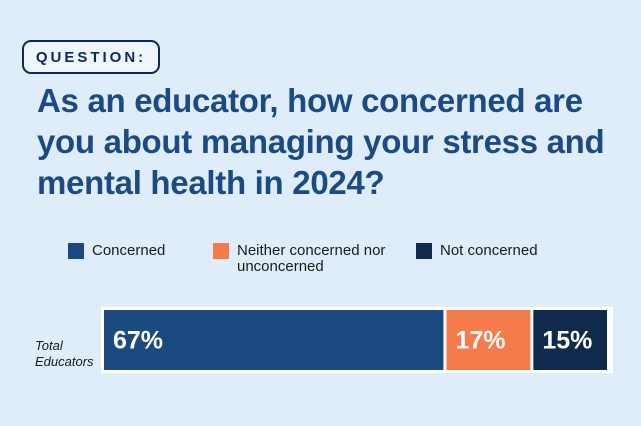 The width and height of the screenshot is (641, 426). I want to click on legend-label: Concerned, so click(129, 250).